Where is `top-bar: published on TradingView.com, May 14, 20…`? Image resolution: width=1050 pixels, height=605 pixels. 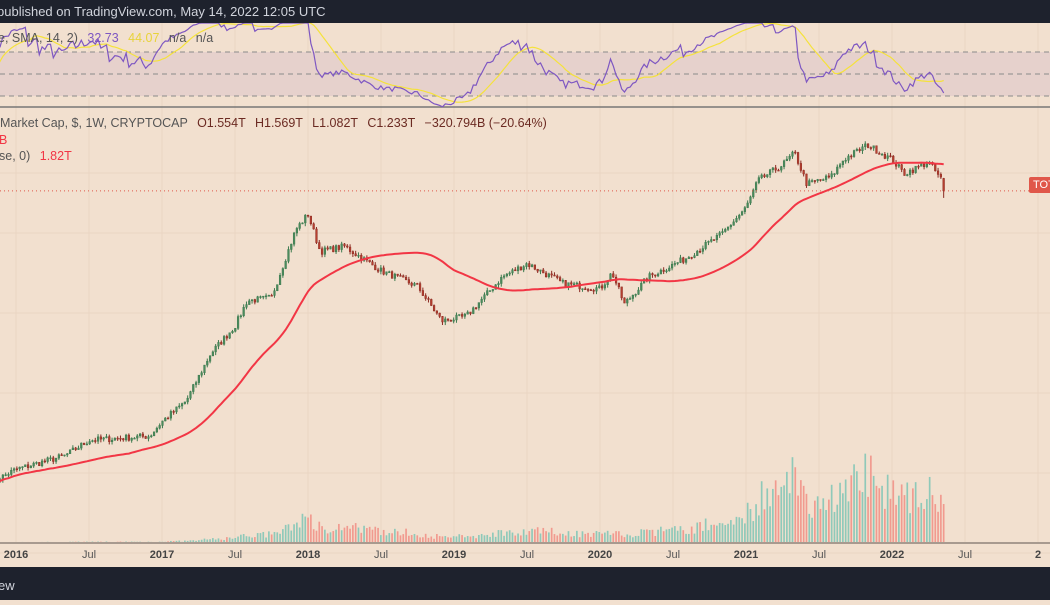 top-bar: published on TradingView.com, May 14, 20… is located at coordinates (525, 11).